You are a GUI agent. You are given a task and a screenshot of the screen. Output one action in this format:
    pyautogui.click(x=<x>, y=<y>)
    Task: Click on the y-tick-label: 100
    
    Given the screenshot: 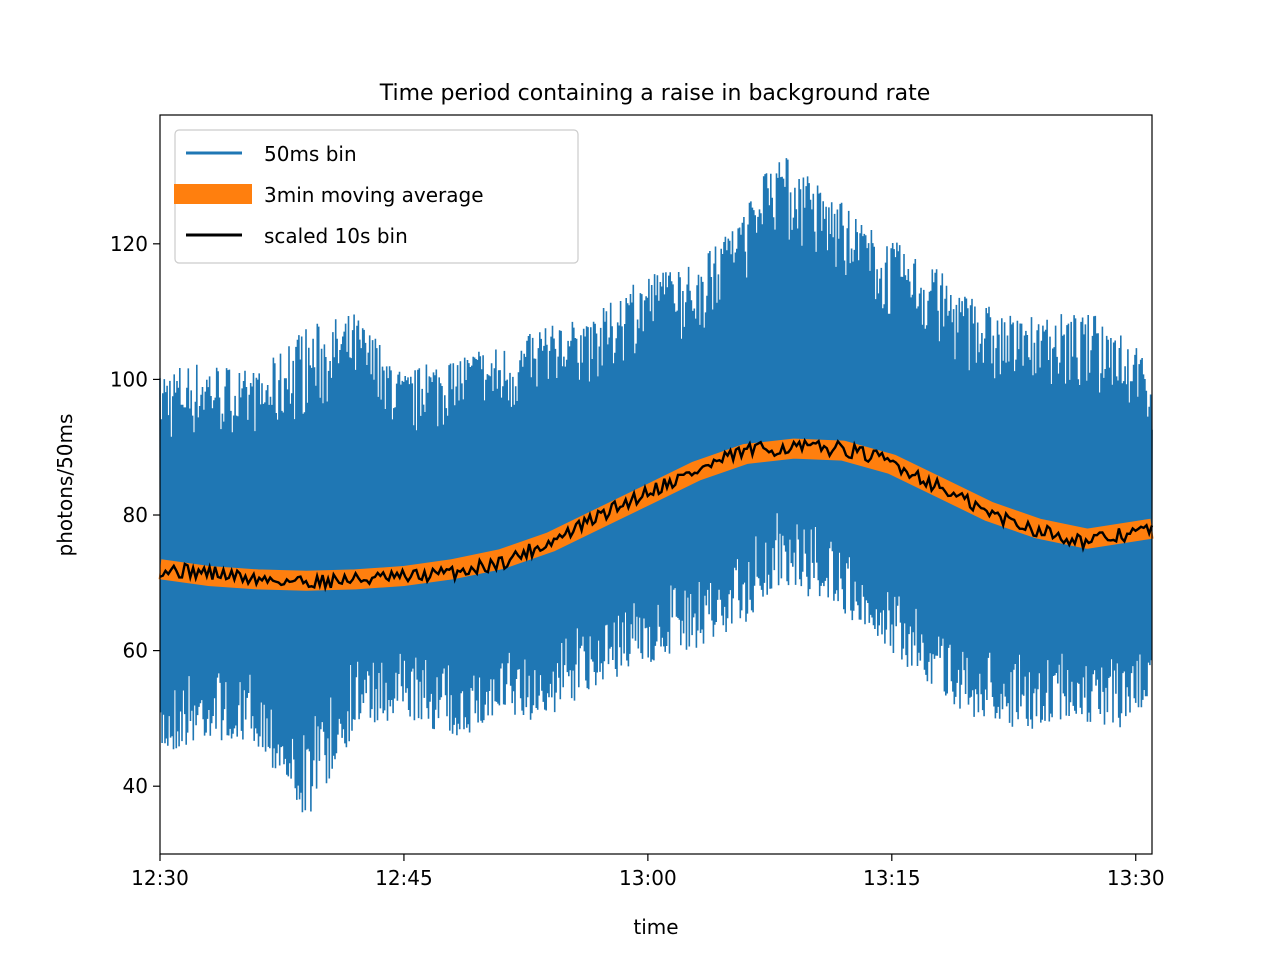 What is the action you would take?
    pyautogui.click(x=129, y=379)
    